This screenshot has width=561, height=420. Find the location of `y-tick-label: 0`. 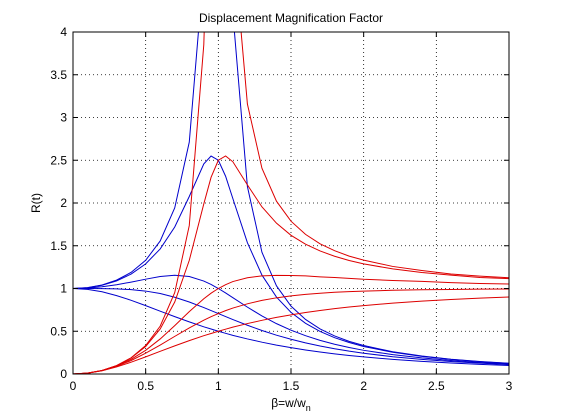

y-tick-label: 0 is located at coordinates (63, 374).